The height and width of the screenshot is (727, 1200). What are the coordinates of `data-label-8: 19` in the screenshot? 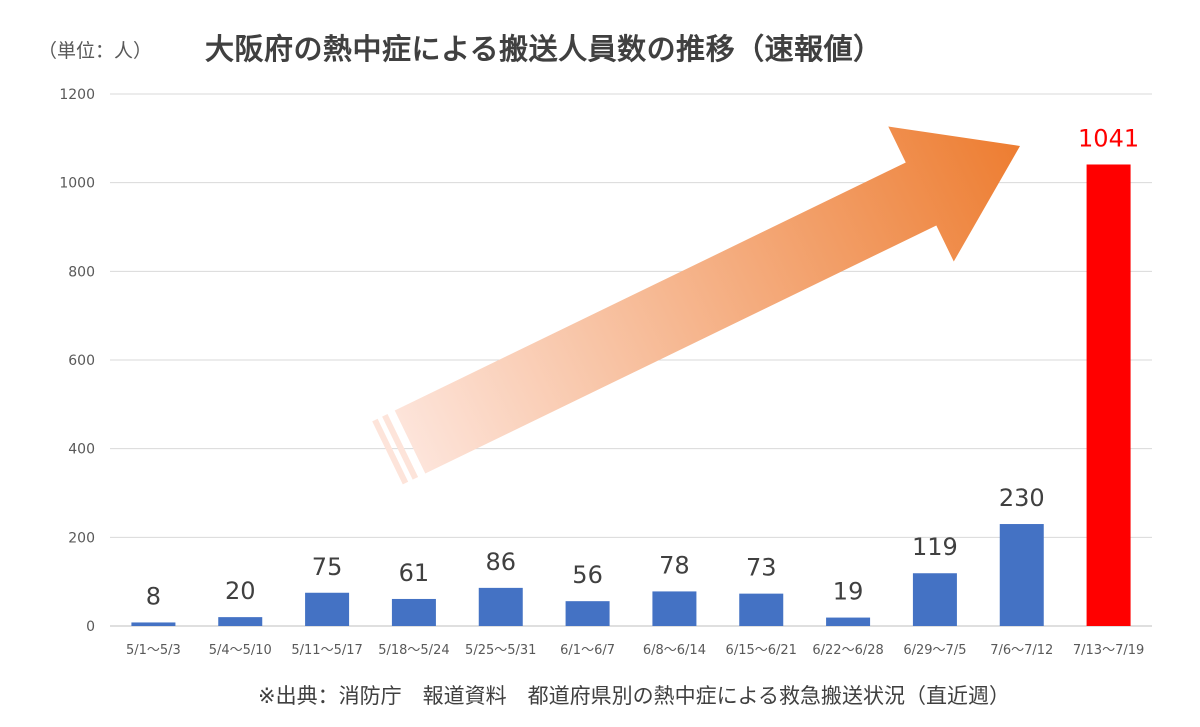 It's located at (848, 592).